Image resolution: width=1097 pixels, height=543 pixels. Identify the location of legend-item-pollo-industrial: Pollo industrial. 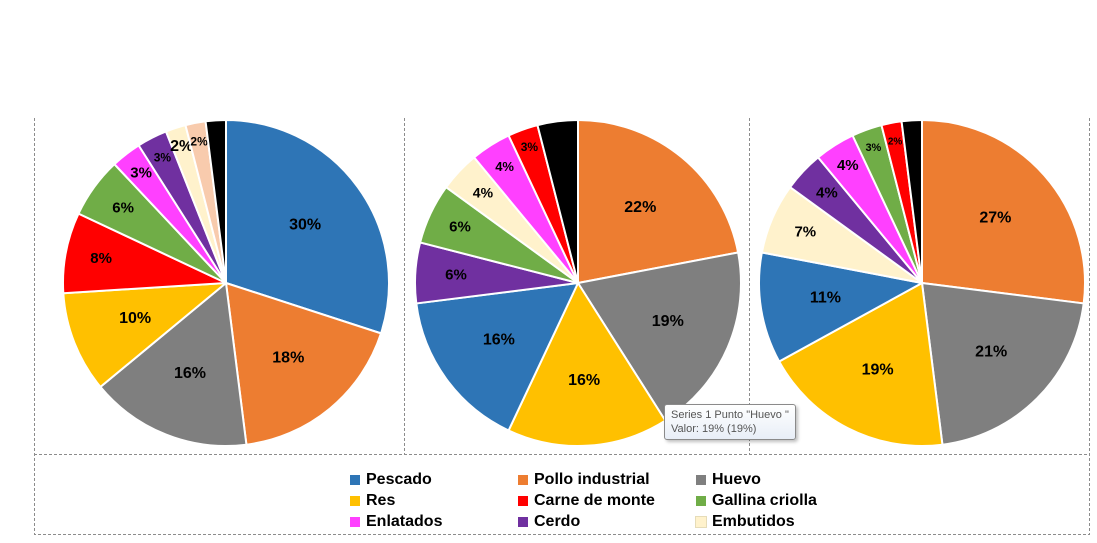
(607, 480).